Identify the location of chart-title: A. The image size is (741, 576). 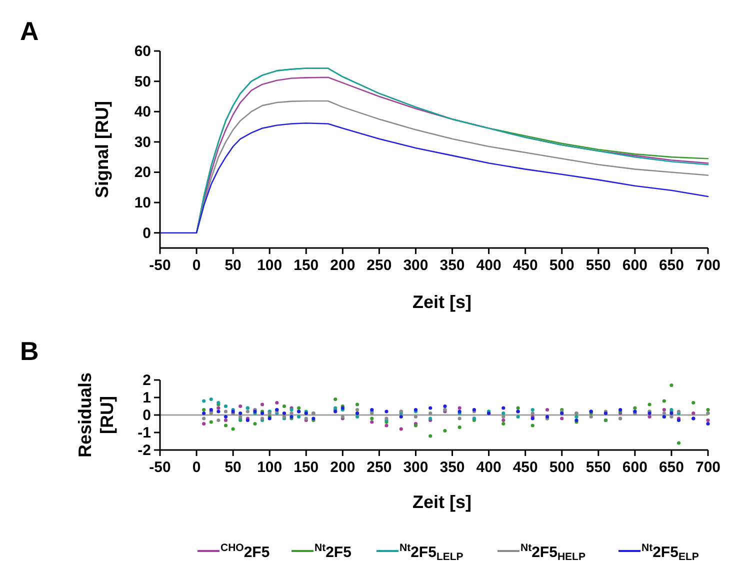
(29, 31).